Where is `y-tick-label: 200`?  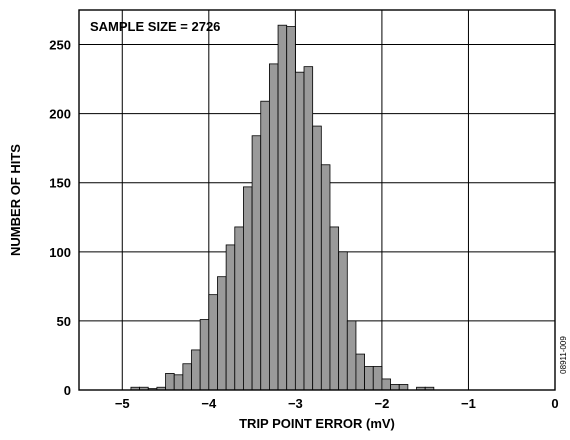
y-tick-label: 200 is located at coordinates (60, 114).